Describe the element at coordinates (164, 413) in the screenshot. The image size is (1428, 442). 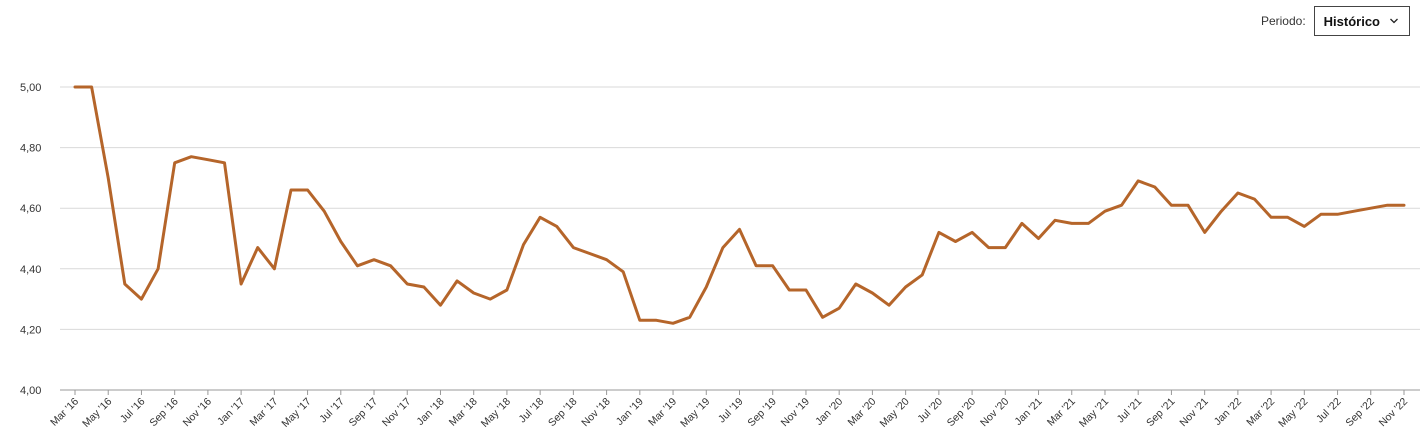
I see `x-tick-label: Sep '16` at that location.